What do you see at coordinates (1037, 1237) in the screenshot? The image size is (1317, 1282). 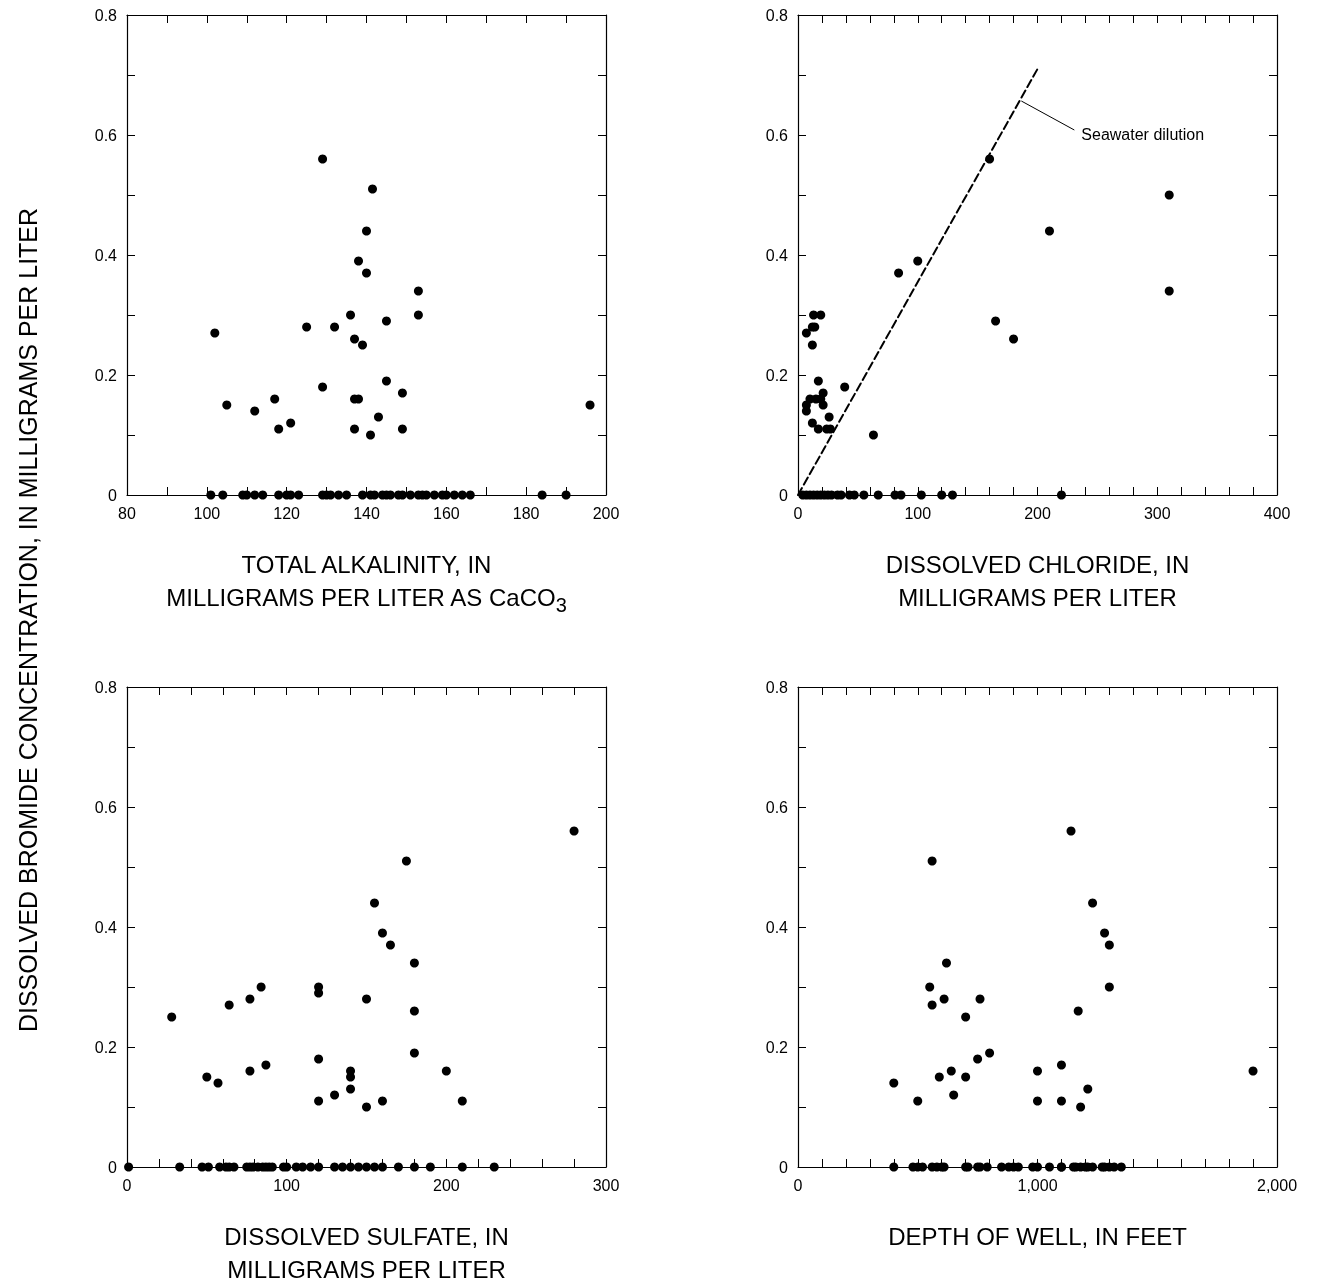 I see `x-axis-title: DEPTH OF WELL, IN FEET` at bounding box center [1037, 1237].